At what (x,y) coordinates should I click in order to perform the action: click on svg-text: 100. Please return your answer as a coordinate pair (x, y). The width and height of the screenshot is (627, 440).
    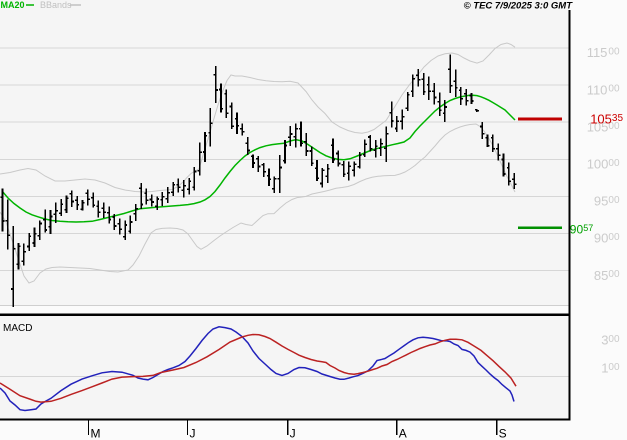
    Looking at the image, I should click on (598, 164).